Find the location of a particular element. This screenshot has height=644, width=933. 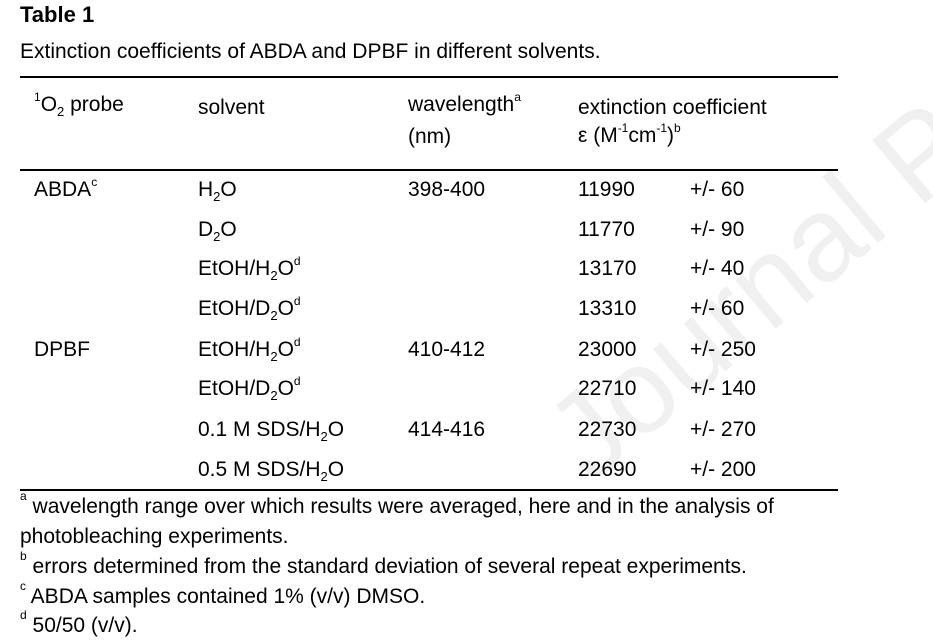

header-extinction: extinction coefficient is located at coordinates (672, 107).